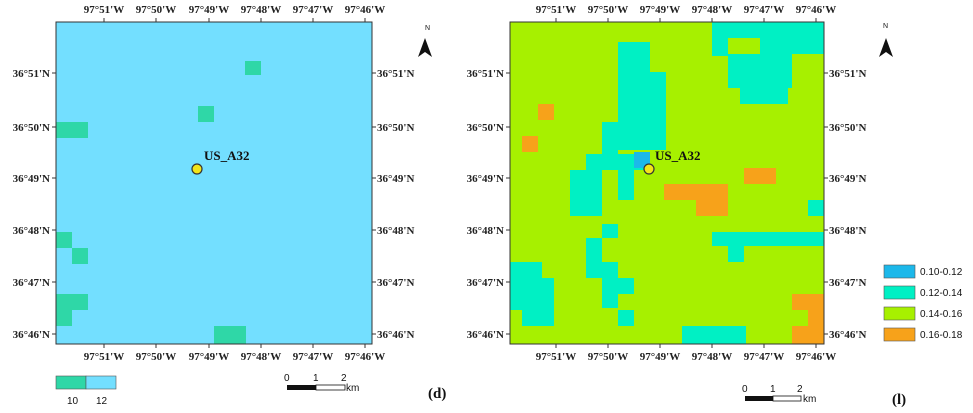 The width and height of the screenshot is (973, 413). I want to click on panel-d-lat-label-left: 36°50'N, so click(31, 128).